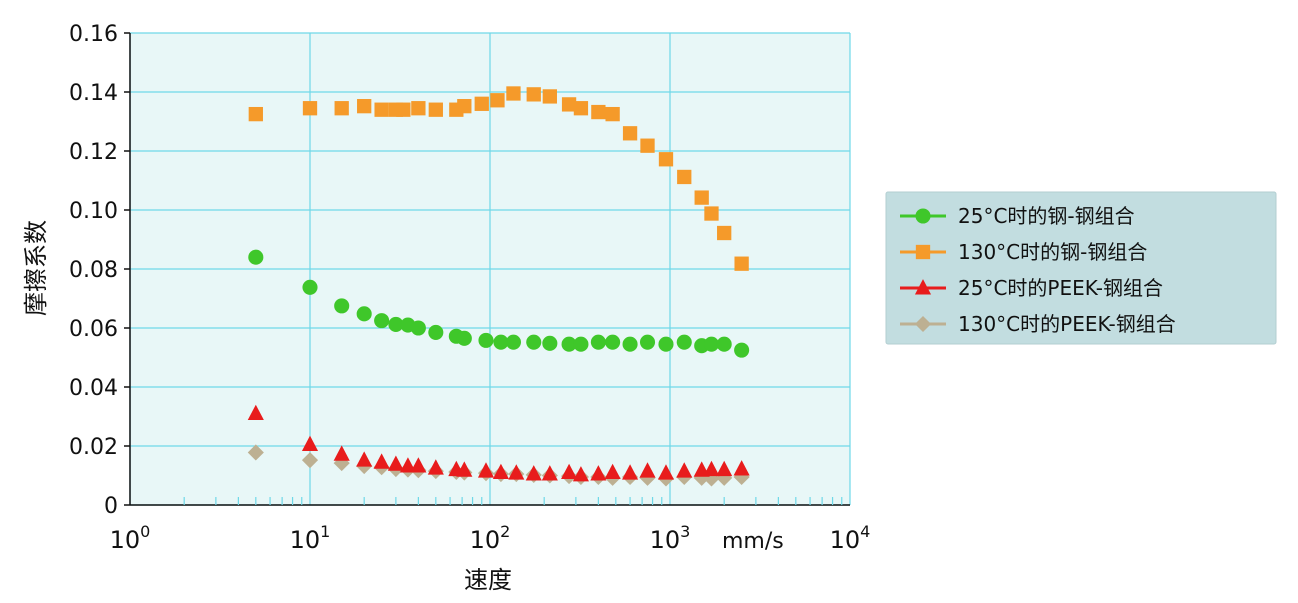 Image resolution: width=1298 pixels, height=603 pixels. I want to click on y-tick-label: 0, so click(111, 506).